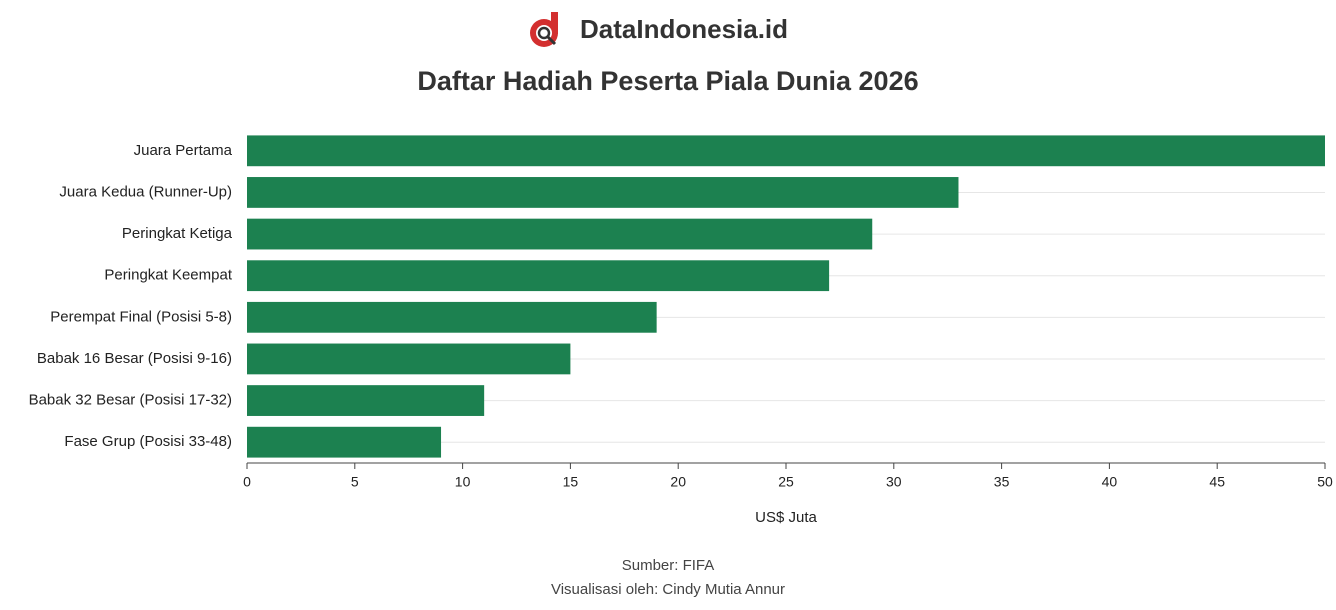  What do you see at coordinates (1325, 482) in the screenshot?
I see `x-tick-label: 50` at bounding box center [1325, 482].